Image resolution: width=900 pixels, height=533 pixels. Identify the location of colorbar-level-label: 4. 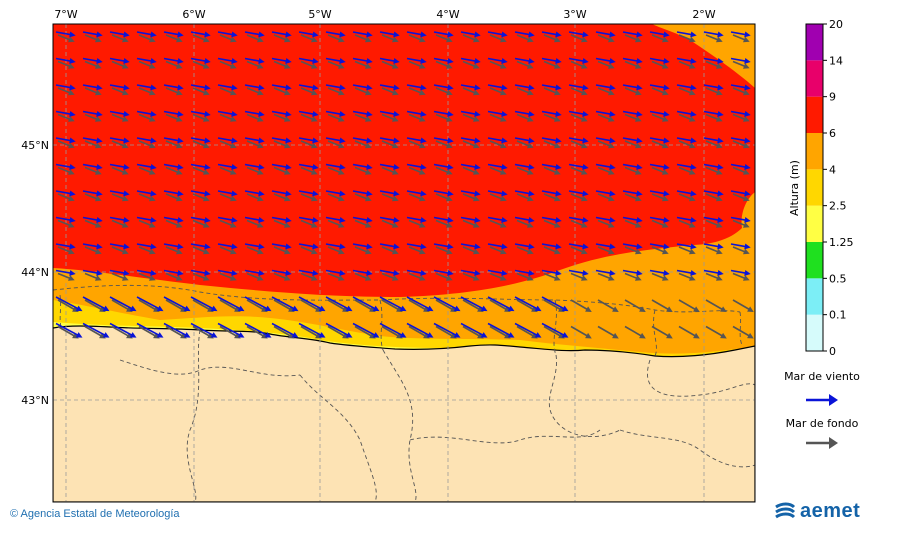
(832, 169).